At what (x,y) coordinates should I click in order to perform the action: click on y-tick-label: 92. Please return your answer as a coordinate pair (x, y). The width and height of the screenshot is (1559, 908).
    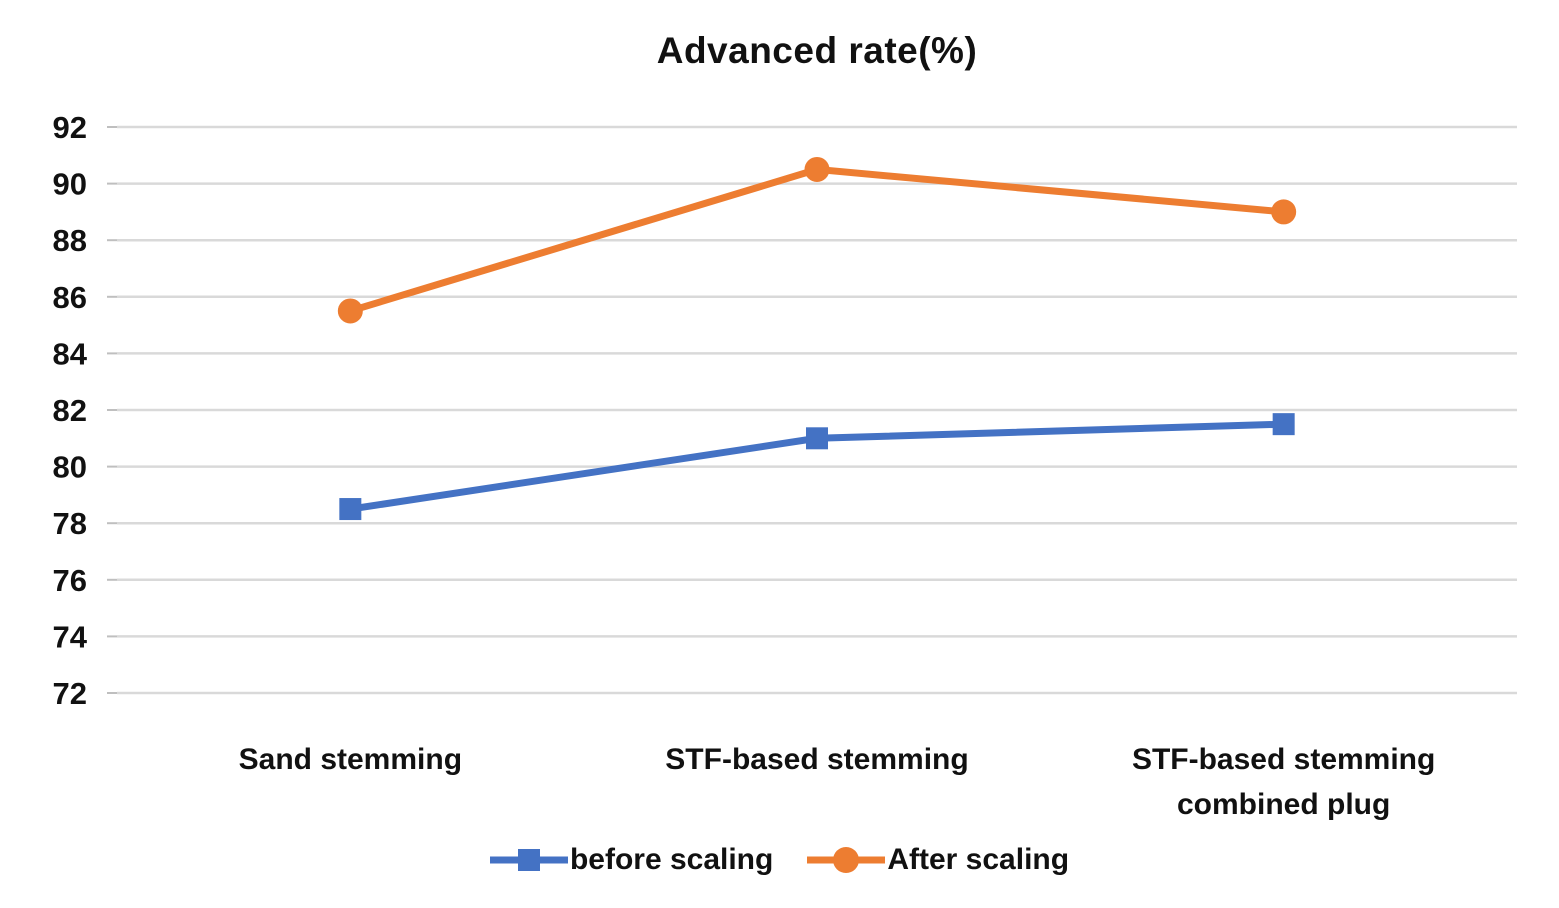
    Looking at the image, I should click on (70, 127).